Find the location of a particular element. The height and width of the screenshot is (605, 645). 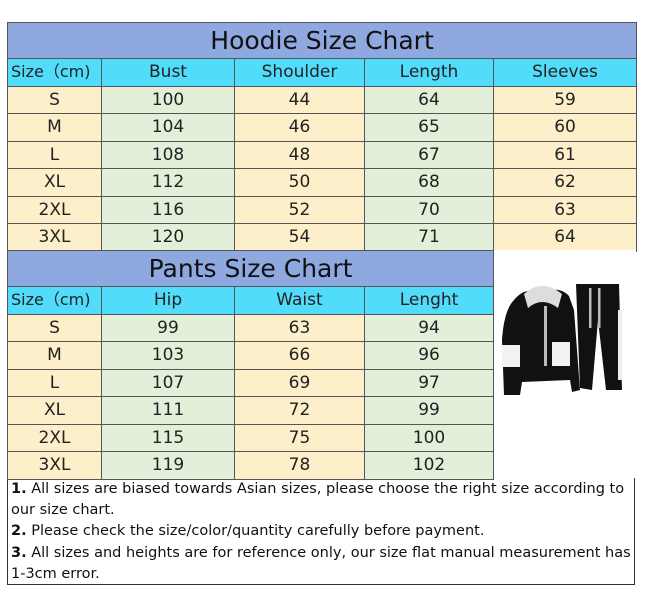

table-row: XL 111 72 99 is located at coordinates (251, 410).